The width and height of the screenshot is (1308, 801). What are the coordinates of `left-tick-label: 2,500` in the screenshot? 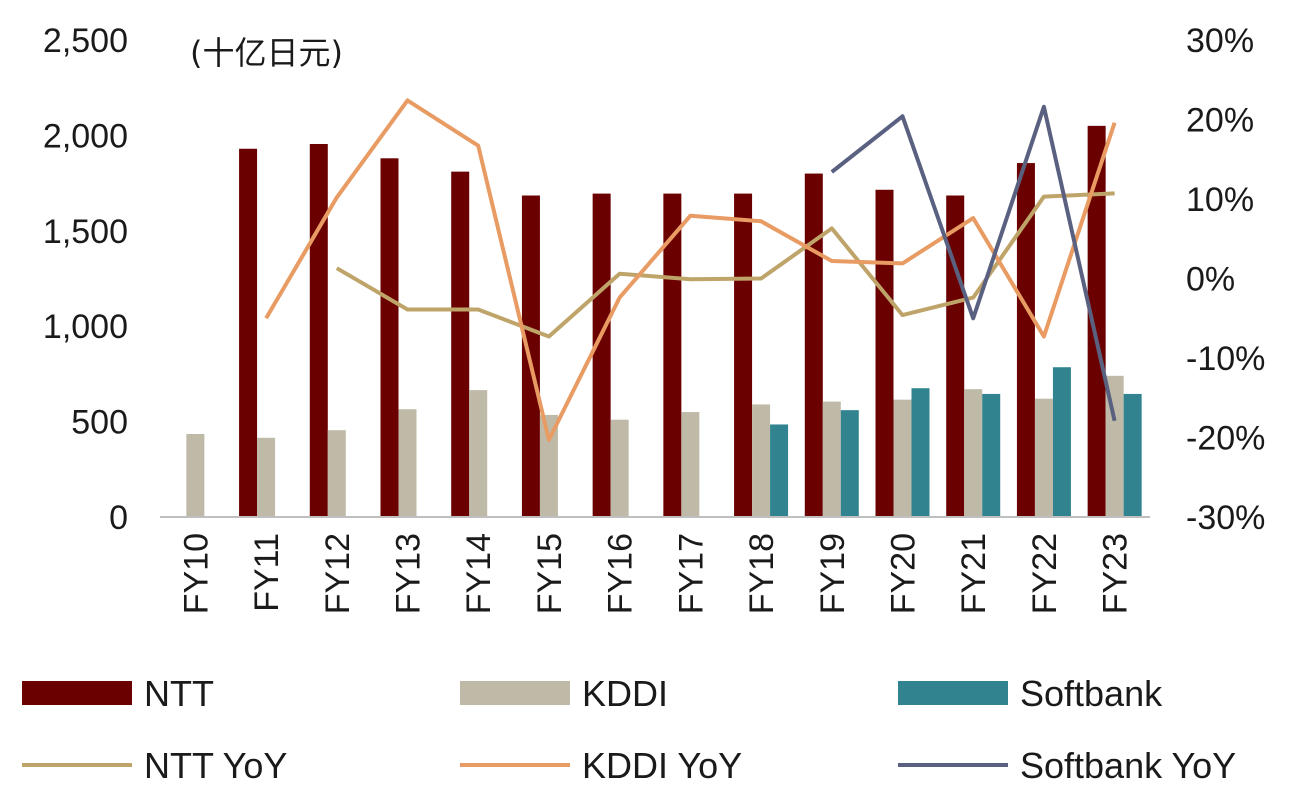 It's located at (85, 41).